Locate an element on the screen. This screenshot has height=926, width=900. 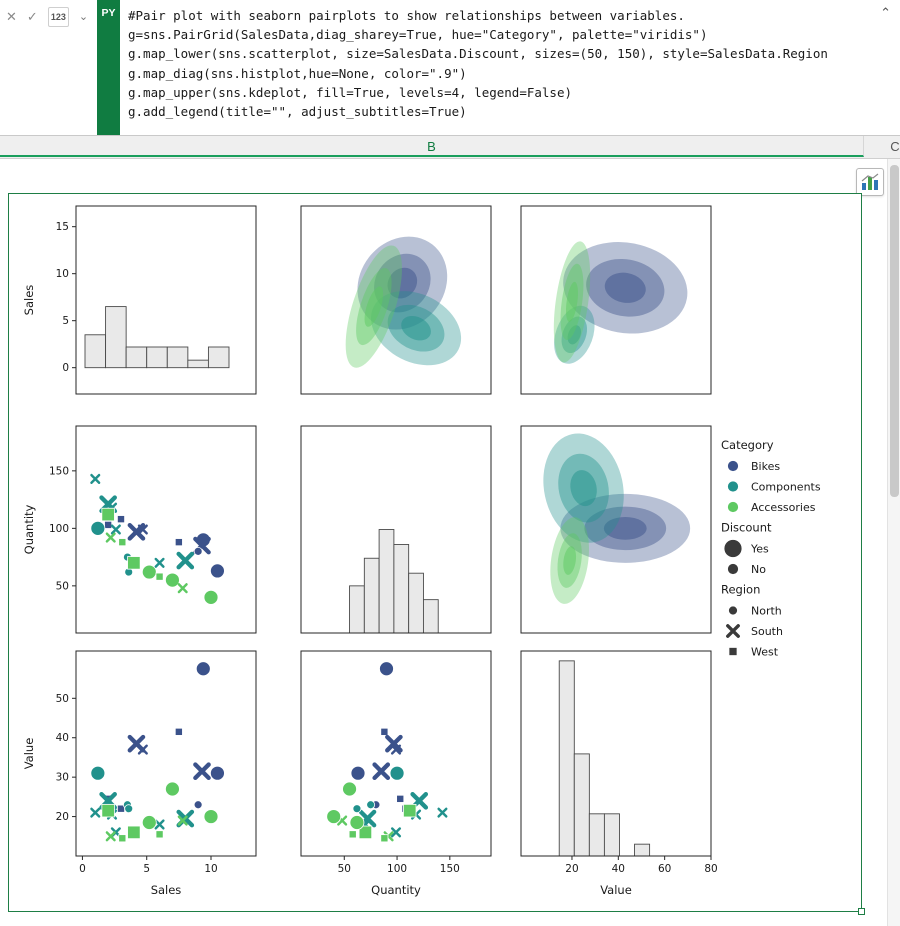
mini-chart-icon is located at coordinates (870, 181).